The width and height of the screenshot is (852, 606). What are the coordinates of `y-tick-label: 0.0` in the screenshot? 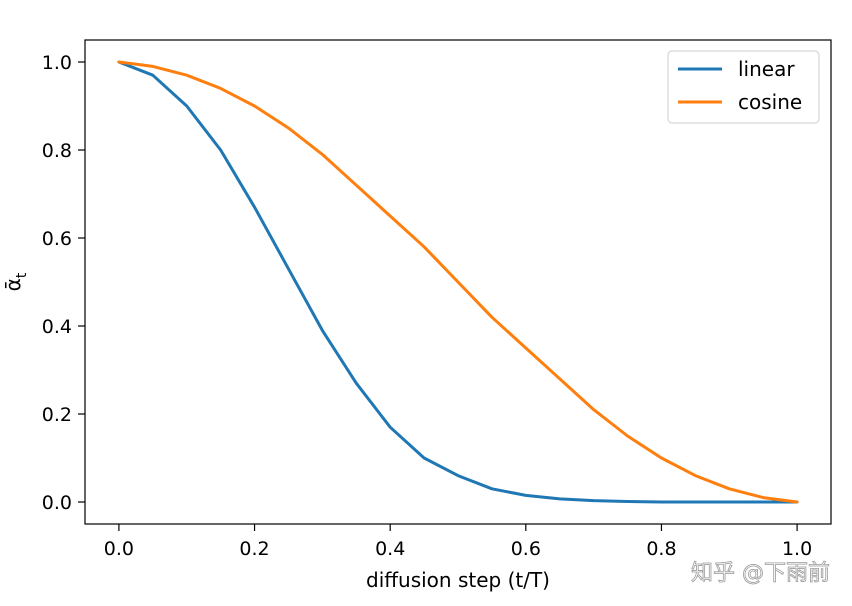 It's located at (57, 503).